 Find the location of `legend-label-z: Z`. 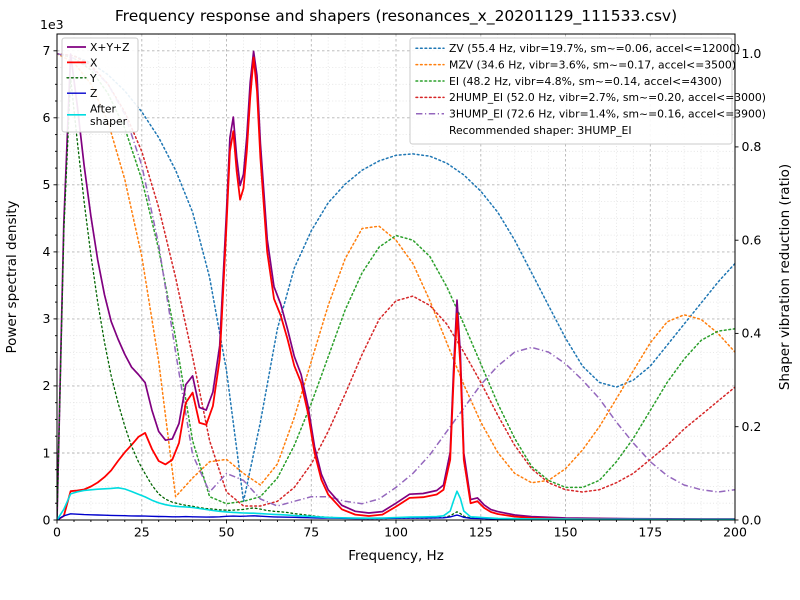

legend-label-z: Z is located at coordinates (93, 93).